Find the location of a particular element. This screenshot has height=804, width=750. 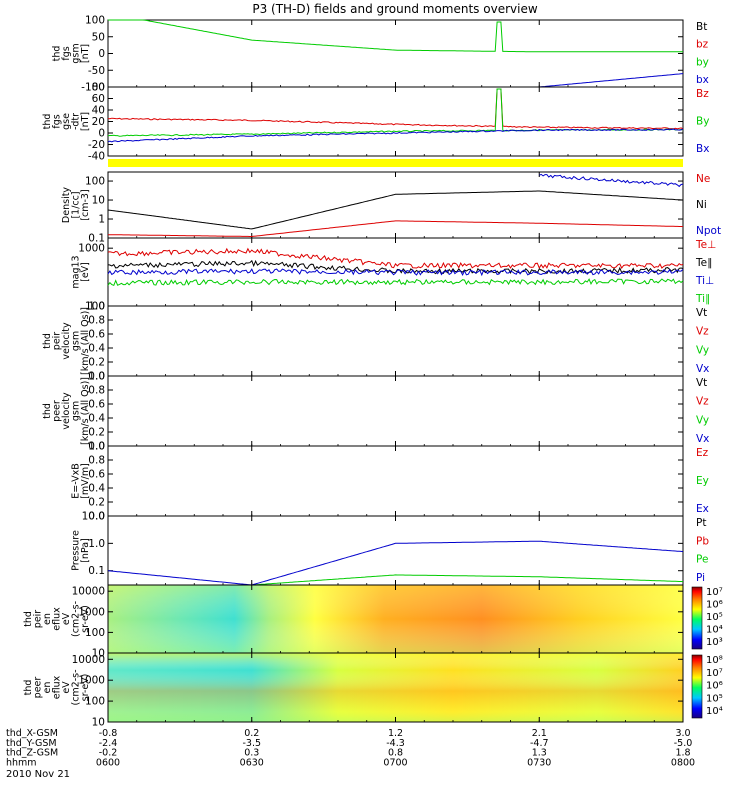

footer-value: -2.4 is located at coordinates (108, 743).